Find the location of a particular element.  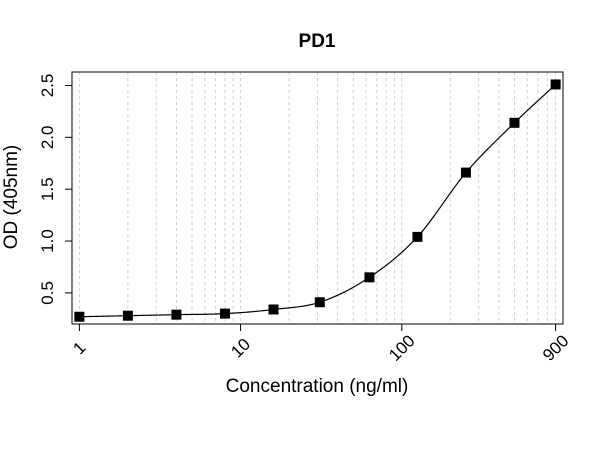

y-axis-label: OD (405nm) is located at coordinates (11, 197).